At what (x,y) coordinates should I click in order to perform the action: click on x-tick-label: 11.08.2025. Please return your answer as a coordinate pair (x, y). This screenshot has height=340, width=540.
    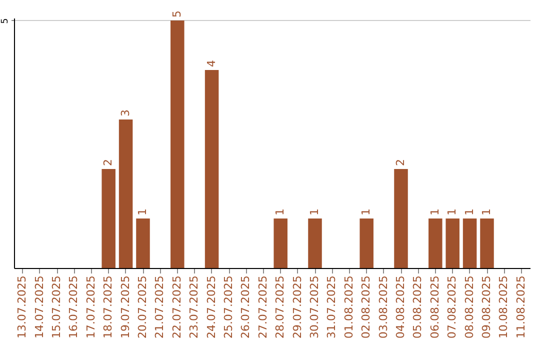
    Looking at the image, I should click on (521, 307).